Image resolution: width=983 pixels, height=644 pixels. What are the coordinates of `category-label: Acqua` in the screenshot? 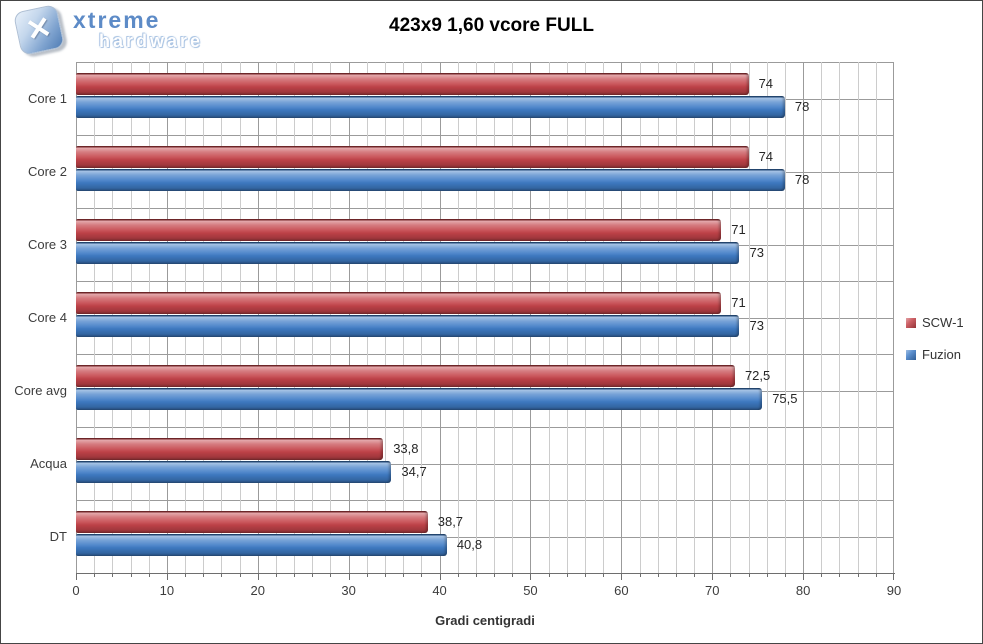 It's located at (48, 463).